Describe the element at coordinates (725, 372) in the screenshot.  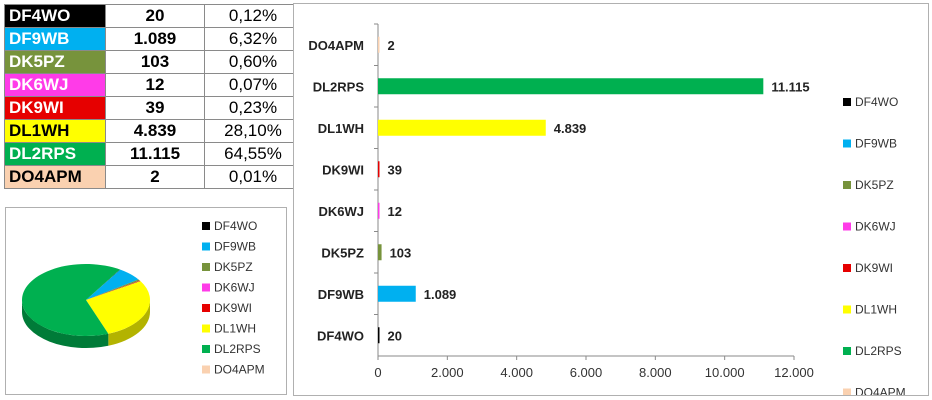
I see `x-tick-label: 10.000` at that location.